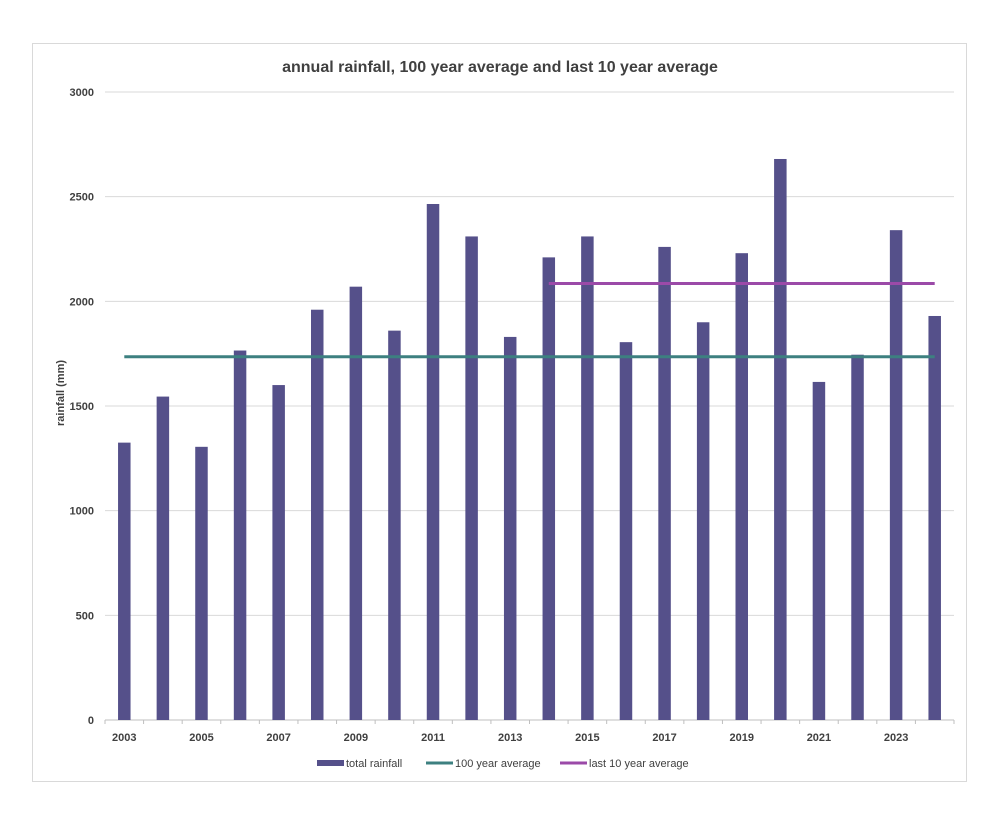 The image size is (1000, 826). What do you see at coordinates (356, 738) in the screenshot?
I see `x-tick-label: 2009` at bounding box center [356, 738].